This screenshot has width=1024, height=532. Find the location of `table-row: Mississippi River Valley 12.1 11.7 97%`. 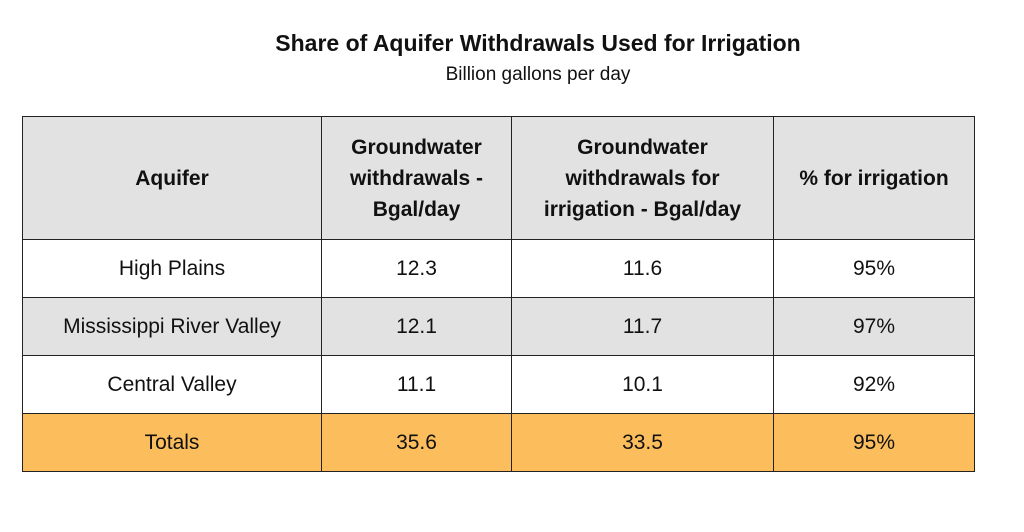

table-row: Mississippi River Valley 12.1 11.7 97% is located at coordinates (498, 326).